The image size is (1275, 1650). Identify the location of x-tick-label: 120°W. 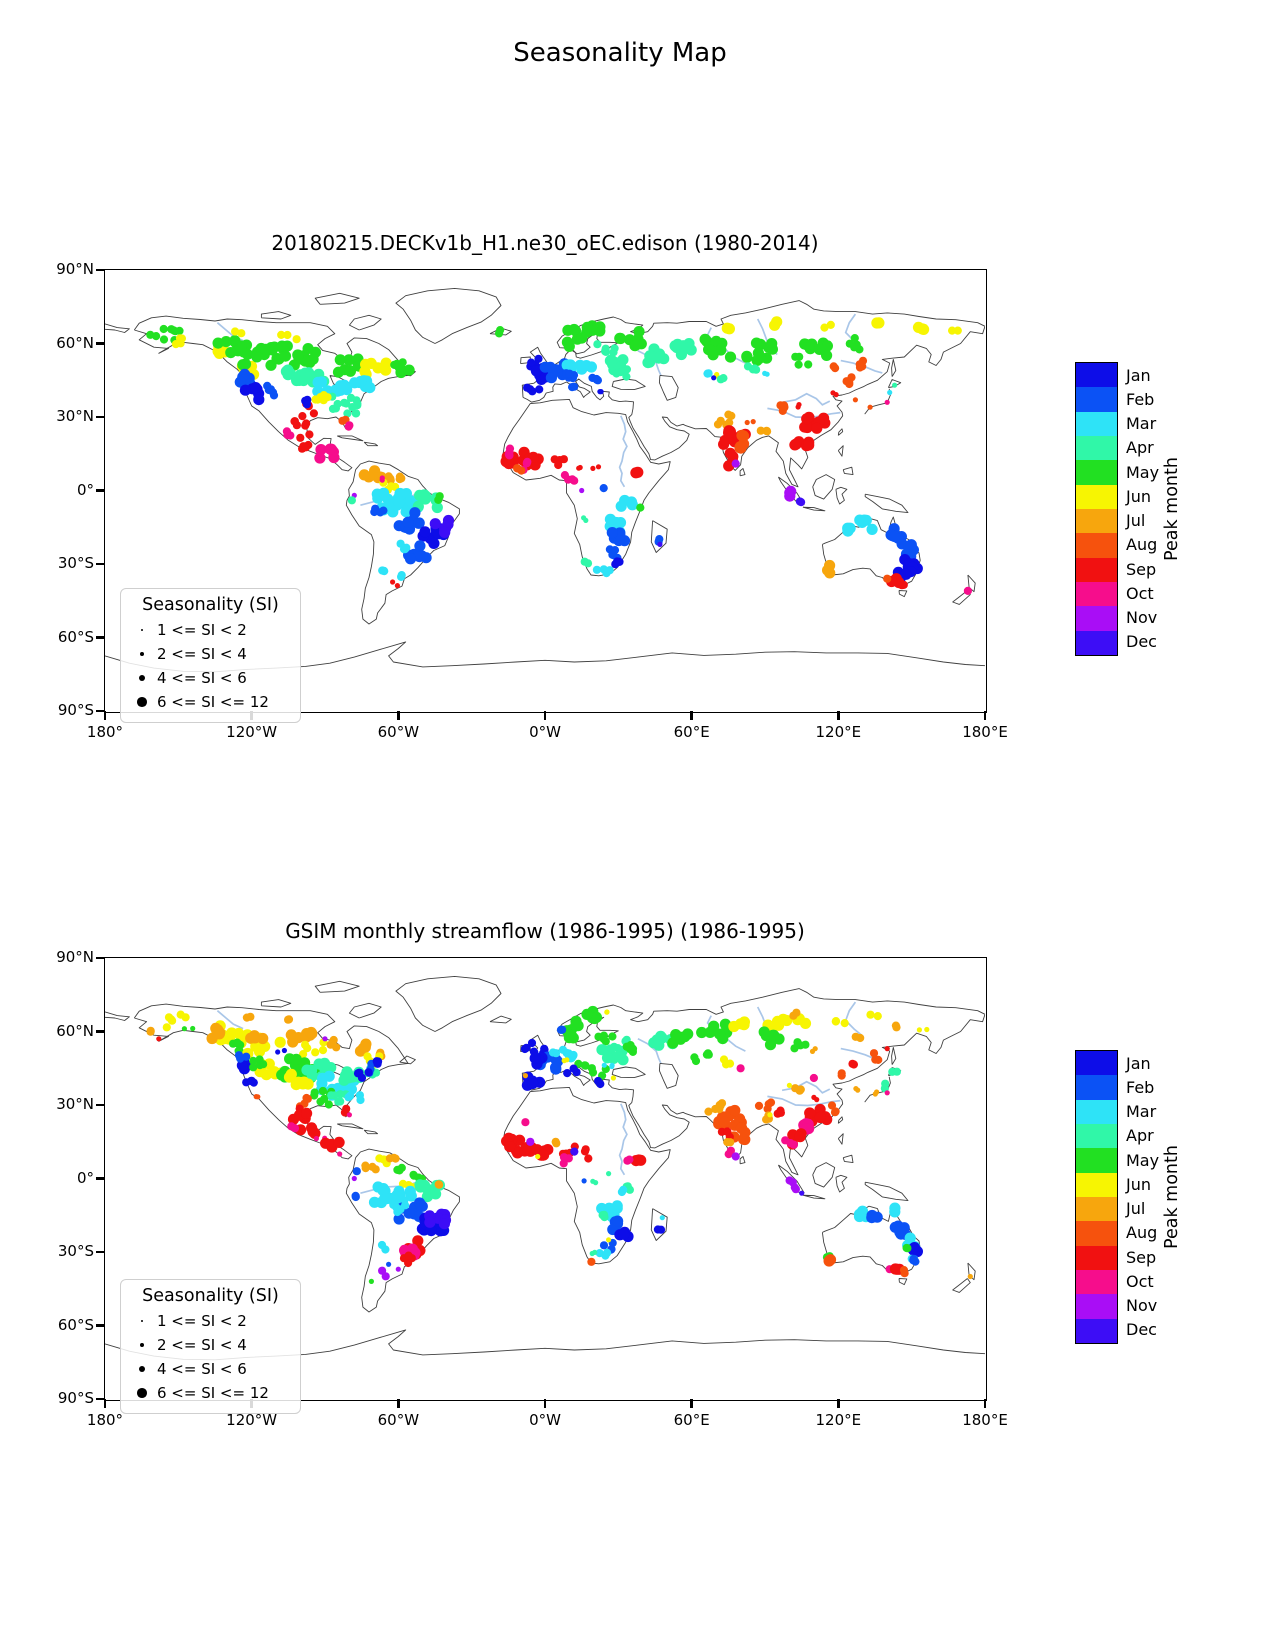
(252, 732).